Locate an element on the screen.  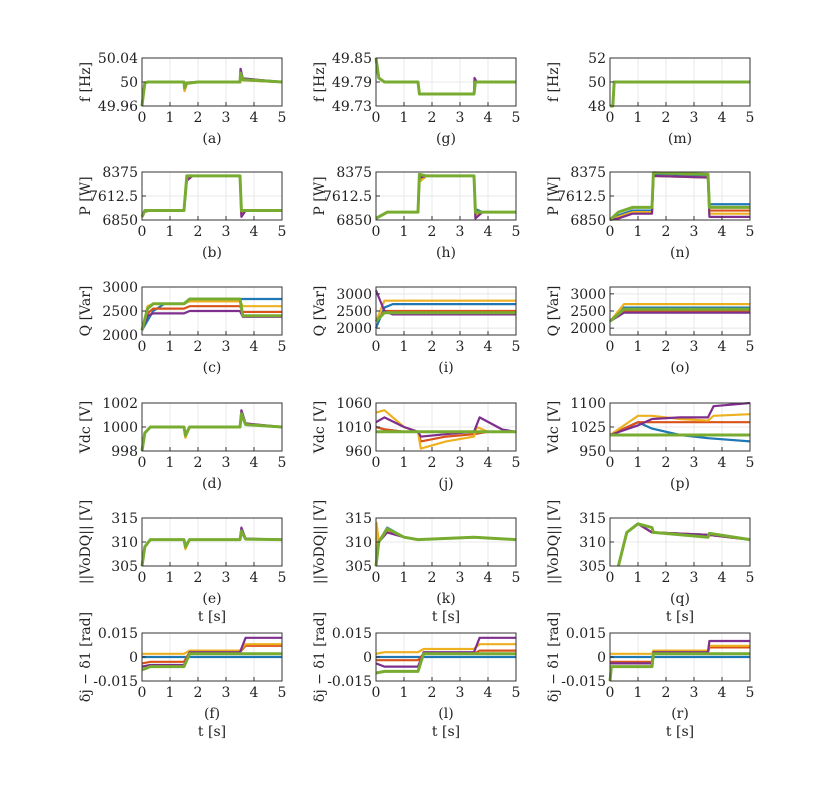
xtick-label-n-5: 5 is located at coordinates (750, 232).